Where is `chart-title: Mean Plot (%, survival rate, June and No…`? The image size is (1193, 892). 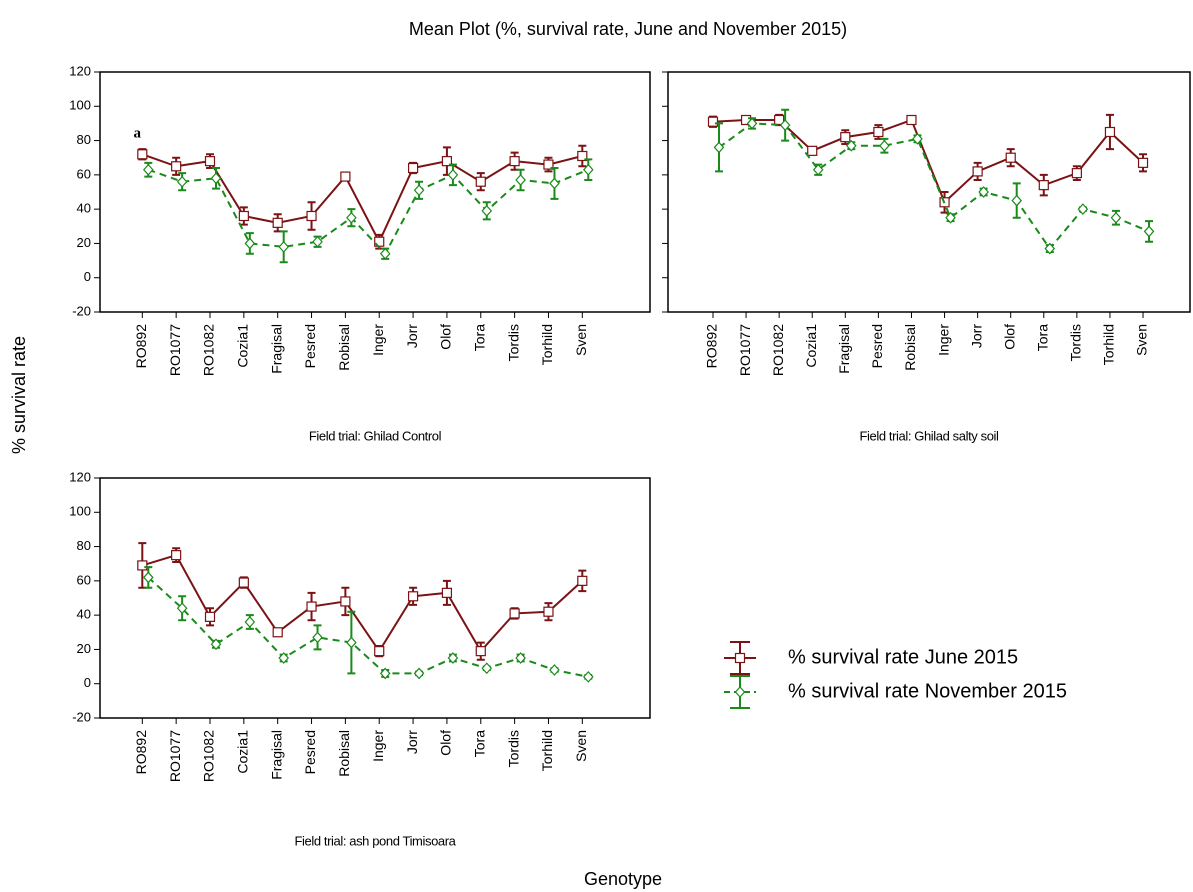 chart-title: Mean Plot (%, survival rate, June and No… is located at coordinates (628, 29).